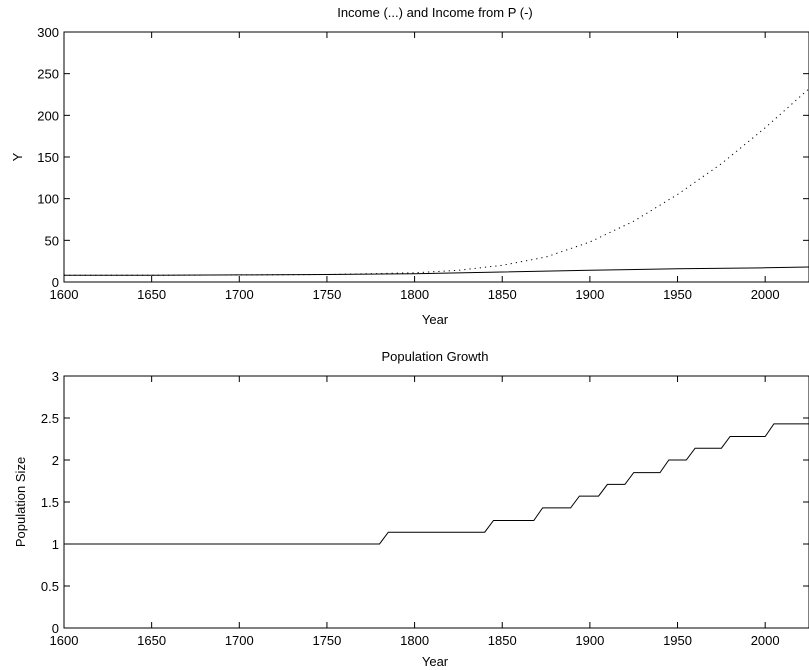 The image size is (809, 670). Describe the element at coordinates (64, 640) in the screenshot. I see `population-chart-x-tick-label: 1600` at that location.